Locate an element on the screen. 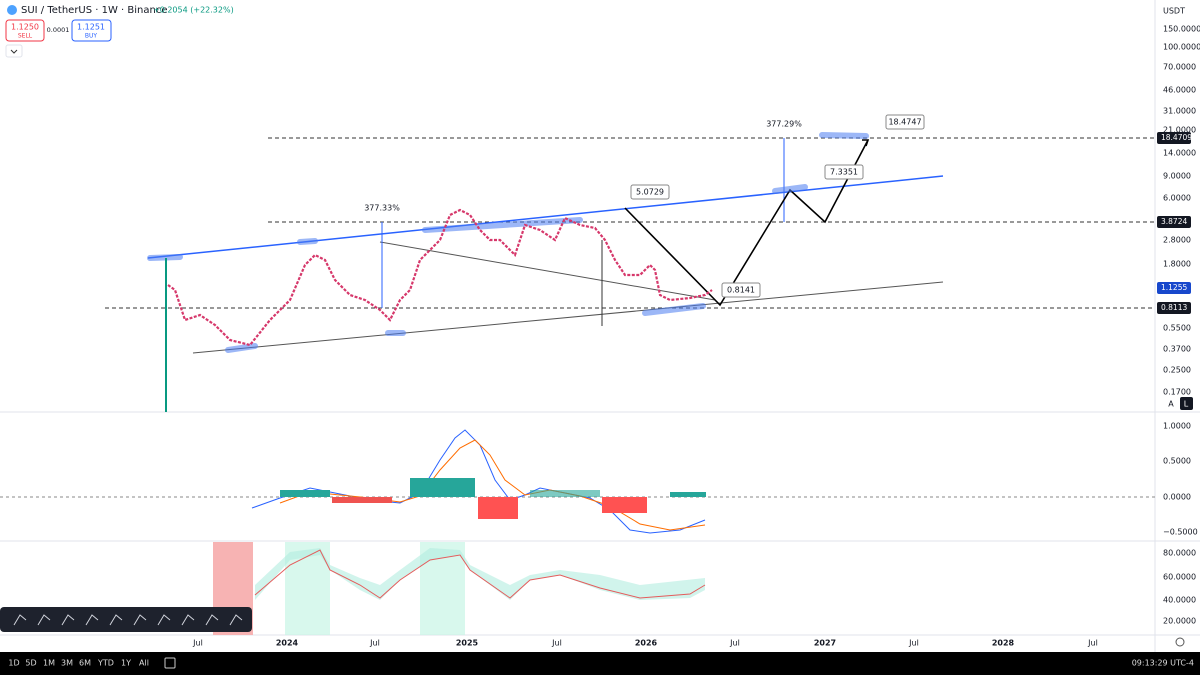 The image size is (1200, 679). price-tick-label: 0.2500 is located at coordinates (1177, 370).